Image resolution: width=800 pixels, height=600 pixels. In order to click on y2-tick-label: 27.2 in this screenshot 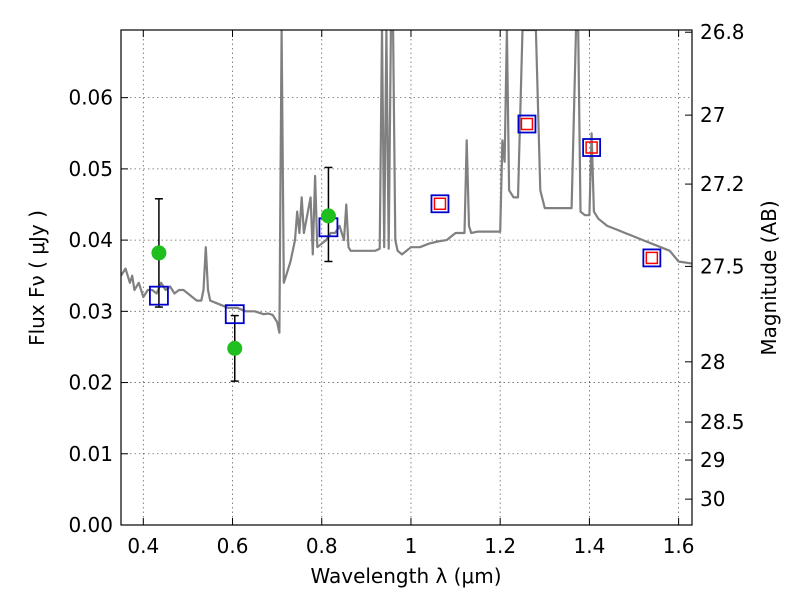, I will do `click(722, 184)`.